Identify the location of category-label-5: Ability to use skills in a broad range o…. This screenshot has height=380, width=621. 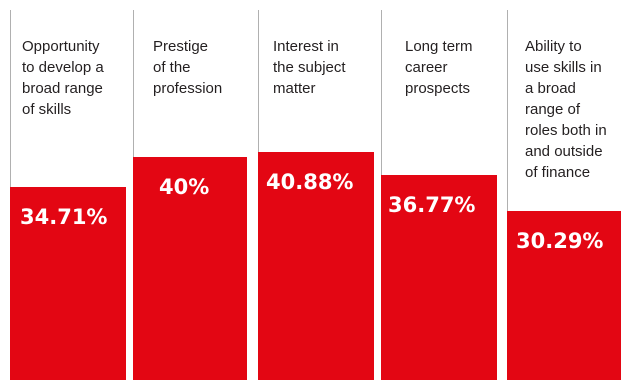
(566, 109).